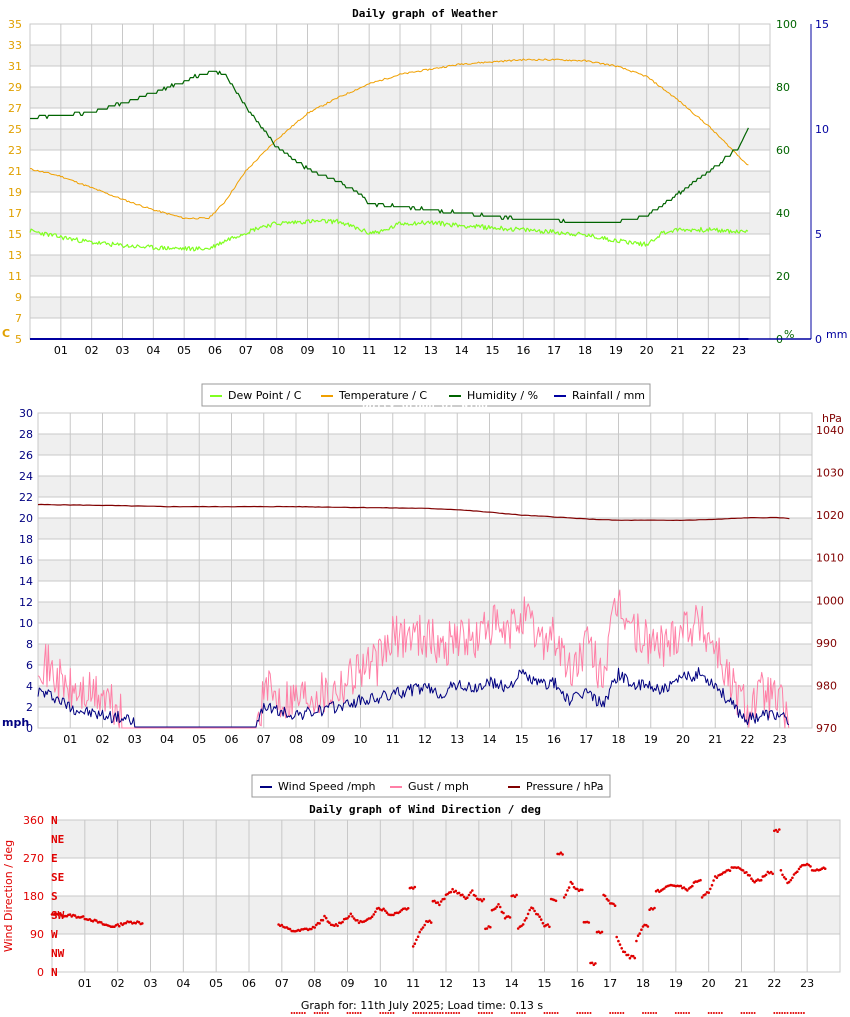 The width and height of the screenshot is (850, 1017). Describe the element at coordinates (33, 858) in the screenshot. I see `direction-tick-label: 270` at that location.